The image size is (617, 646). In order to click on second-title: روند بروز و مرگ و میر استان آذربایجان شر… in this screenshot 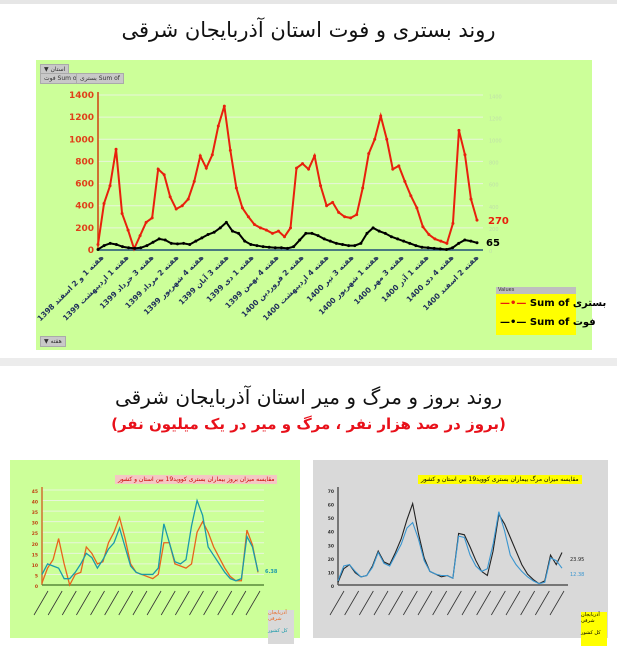, I will do `click(308, 397)`.